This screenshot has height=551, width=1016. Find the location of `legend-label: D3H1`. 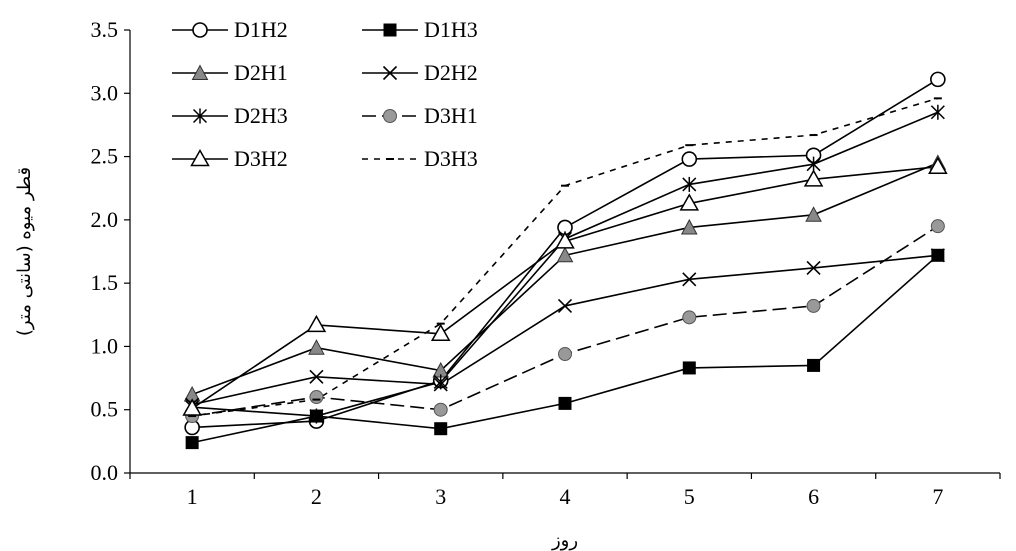

legend-label: D3H1 is located at coordinates (451, 115).